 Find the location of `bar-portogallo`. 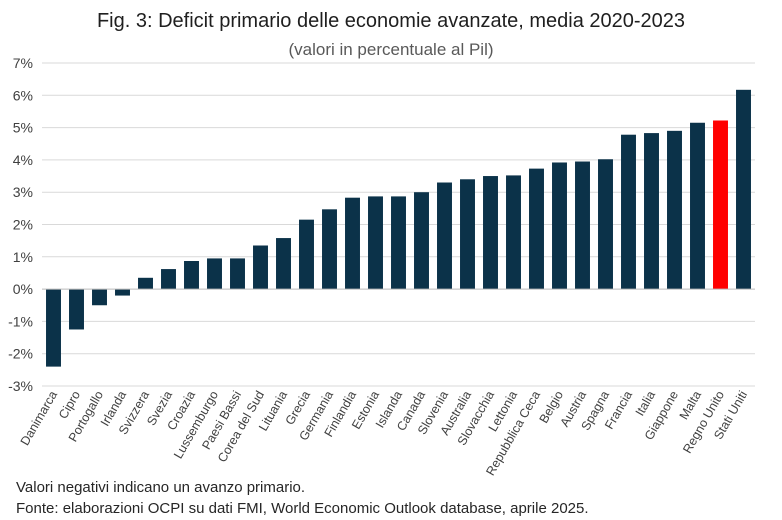

bar-portogallo is located at coordinates (99, 297).